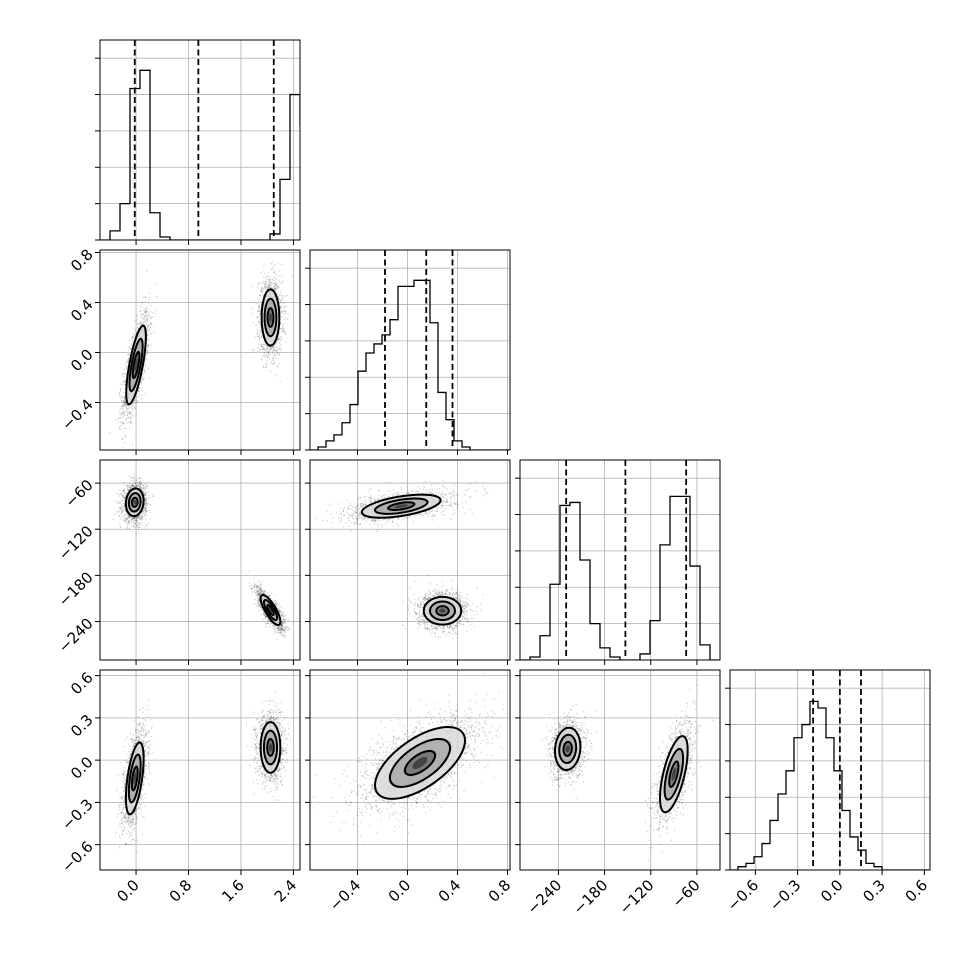  Describe the element at coordinates (77, 414) in the screenshot. I see `ytick-label-1-0: −0.4` at that location.